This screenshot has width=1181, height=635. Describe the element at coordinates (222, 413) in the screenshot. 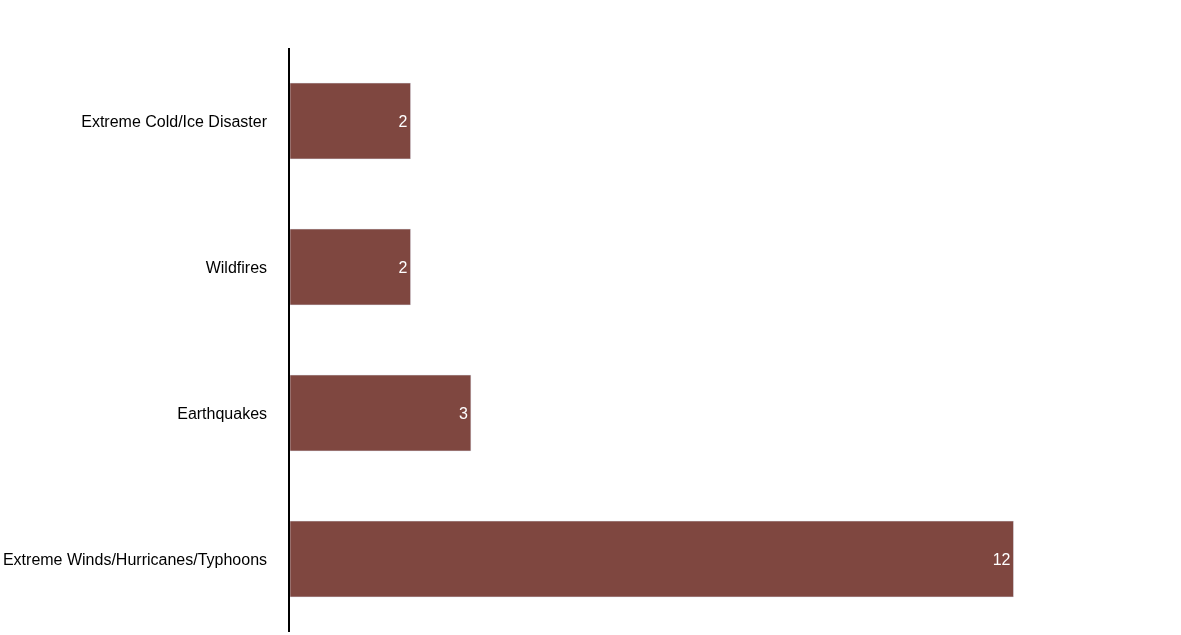

I see `y-tick-label: Earthquakes` at that location.